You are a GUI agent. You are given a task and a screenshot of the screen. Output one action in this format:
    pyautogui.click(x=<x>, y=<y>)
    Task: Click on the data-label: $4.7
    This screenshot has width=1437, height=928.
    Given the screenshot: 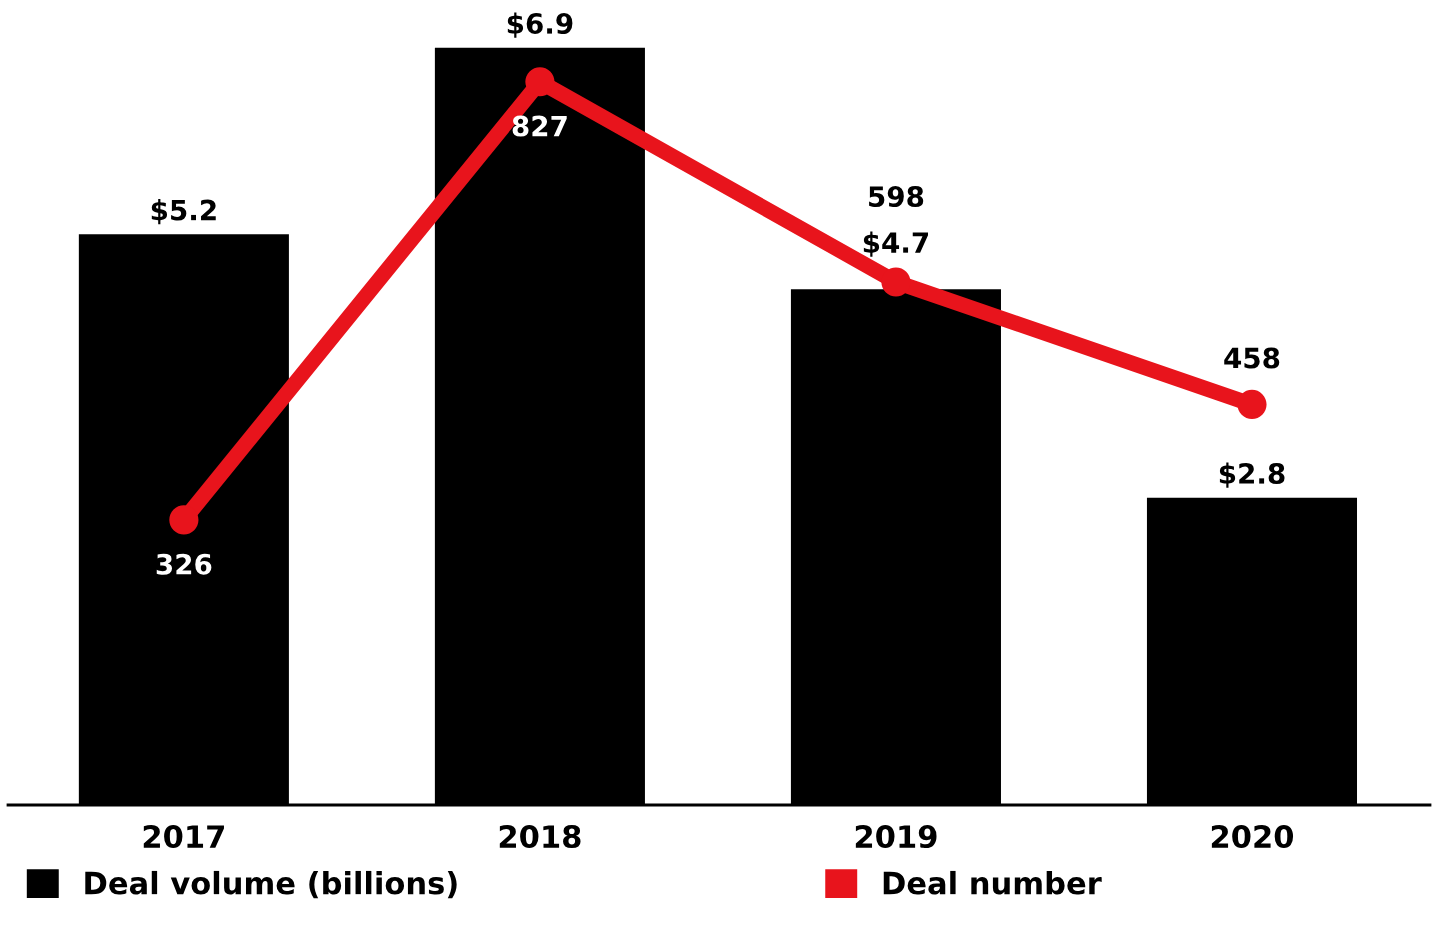 What is the action you would take?
    pyautogui.click(x=896, y=244)
    